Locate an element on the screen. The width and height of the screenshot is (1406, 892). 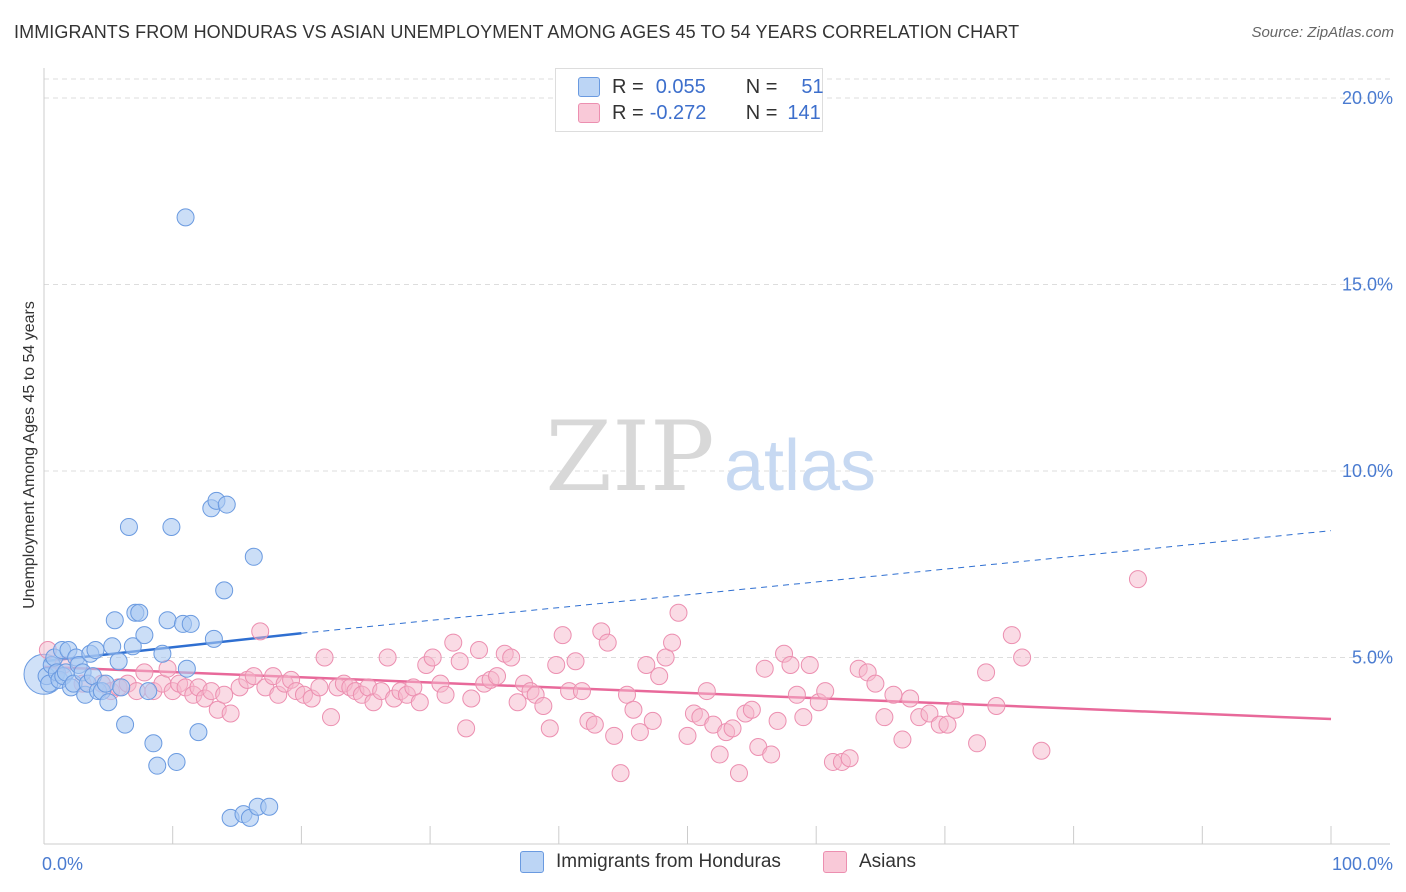
y-axis-label: Unemployment Among Ages 45 to 54 years is located at coordinates (29, 455).